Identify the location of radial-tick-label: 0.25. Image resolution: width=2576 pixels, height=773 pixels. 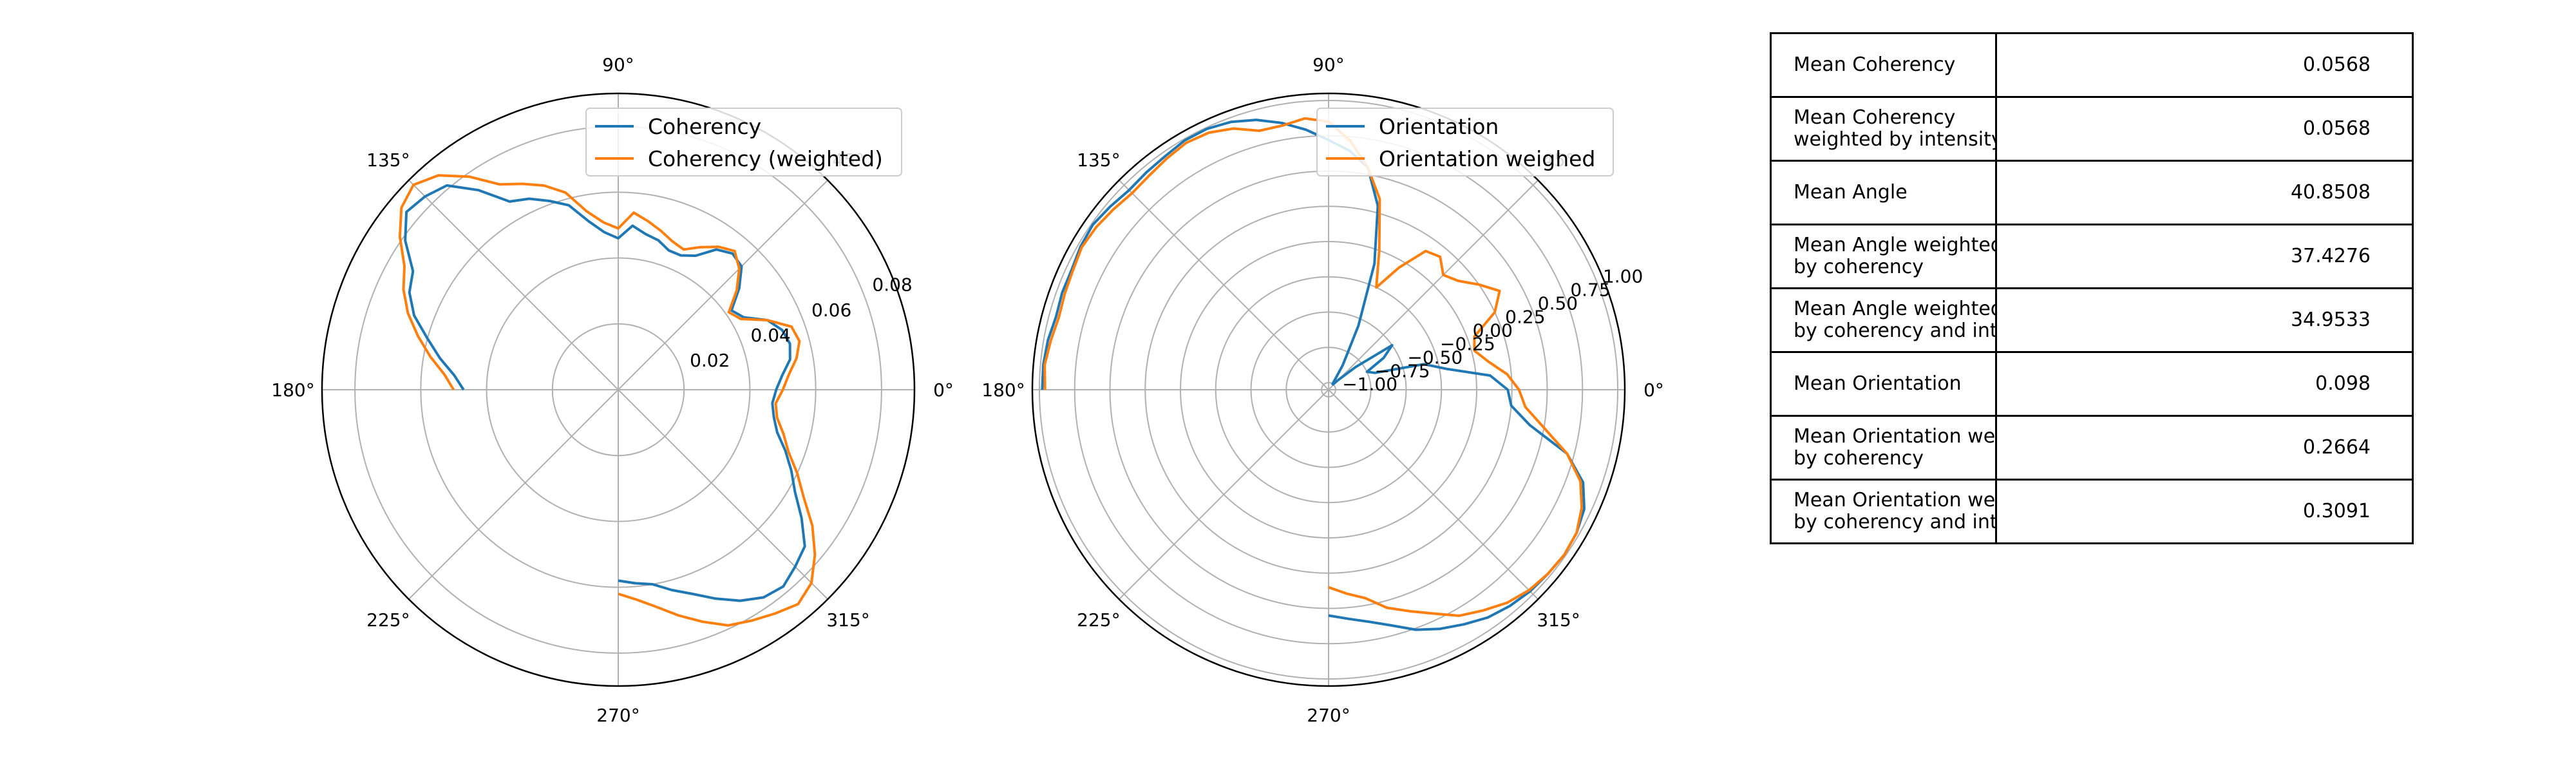
(1525, 316).